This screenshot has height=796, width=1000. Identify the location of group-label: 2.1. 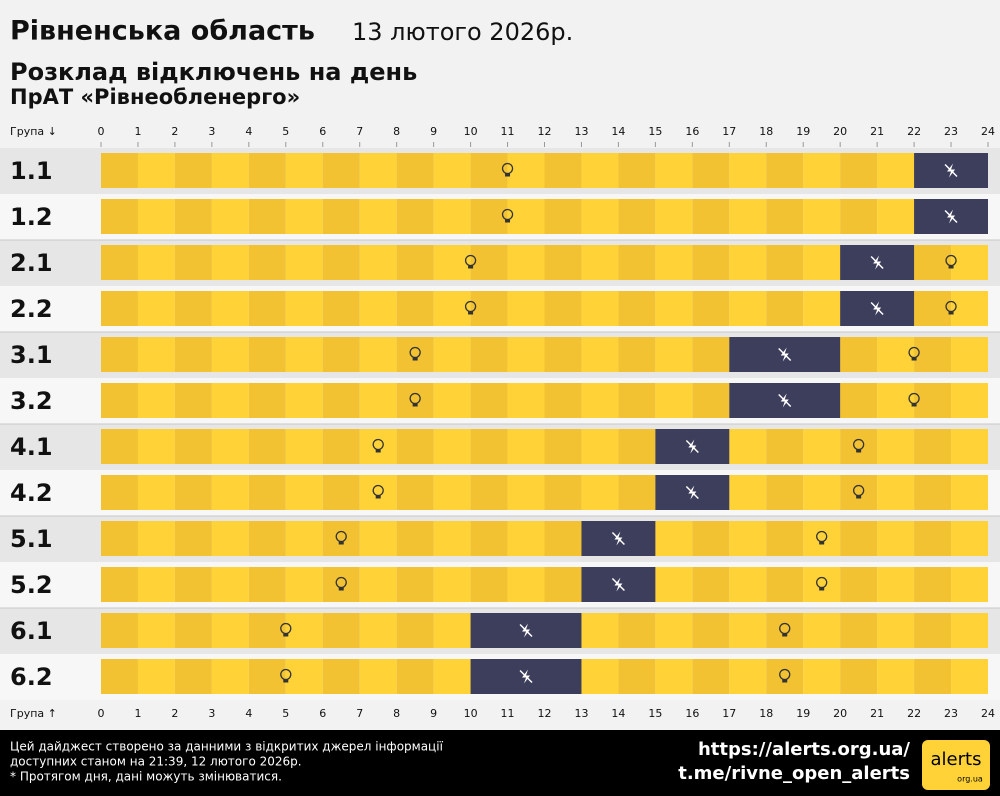
(31, 263).